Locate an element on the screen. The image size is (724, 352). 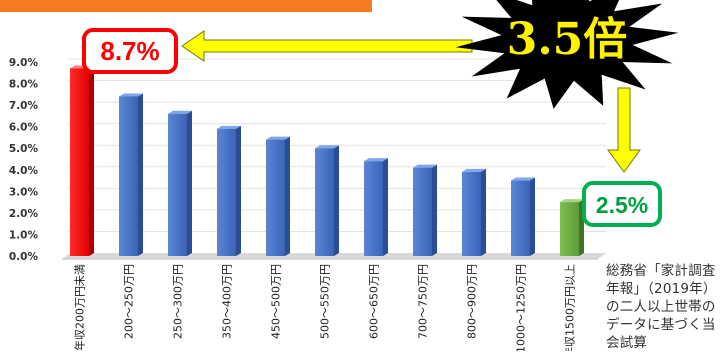
ratio-starburst: 3.5倍 is located at coordinates (567, 54).